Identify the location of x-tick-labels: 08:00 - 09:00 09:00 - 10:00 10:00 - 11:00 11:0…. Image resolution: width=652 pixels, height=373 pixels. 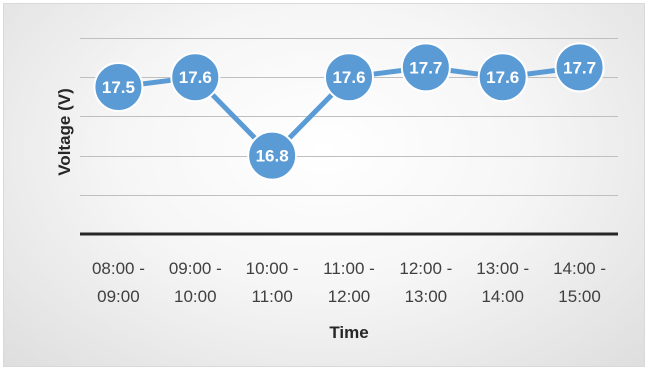
(349, 282).